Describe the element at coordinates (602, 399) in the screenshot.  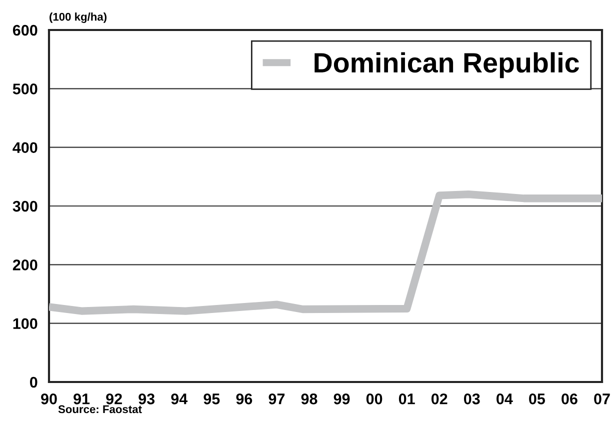
I see `x-tick-label: 07` at that location.